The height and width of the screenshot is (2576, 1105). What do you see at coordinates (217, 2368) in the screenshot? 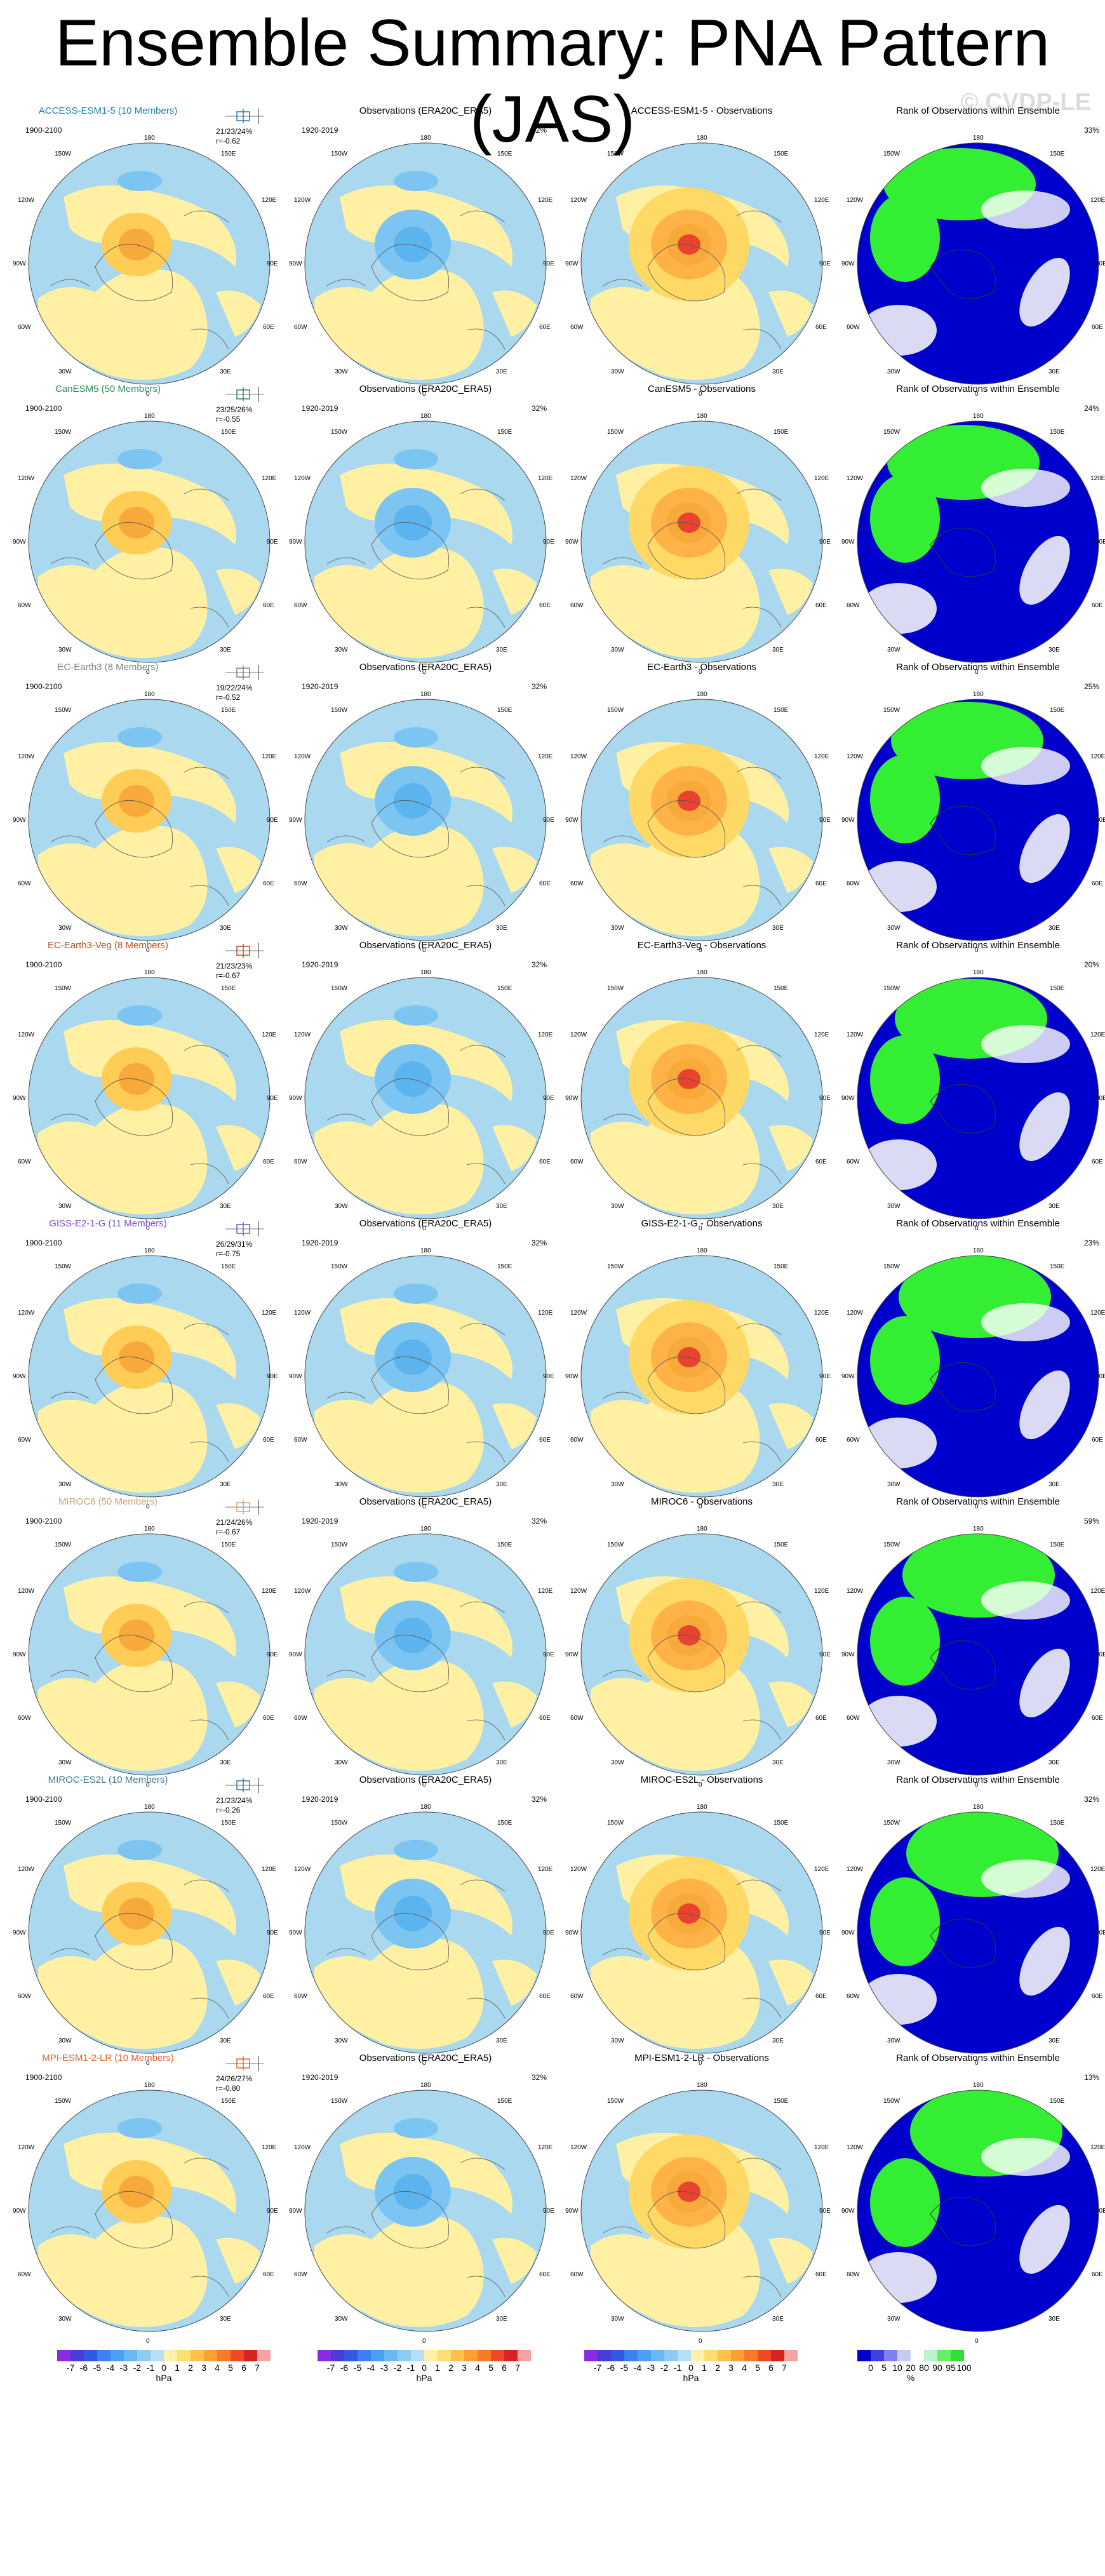
I see `colorbar-tick-label: 4` at bounding box center [217, 2368].